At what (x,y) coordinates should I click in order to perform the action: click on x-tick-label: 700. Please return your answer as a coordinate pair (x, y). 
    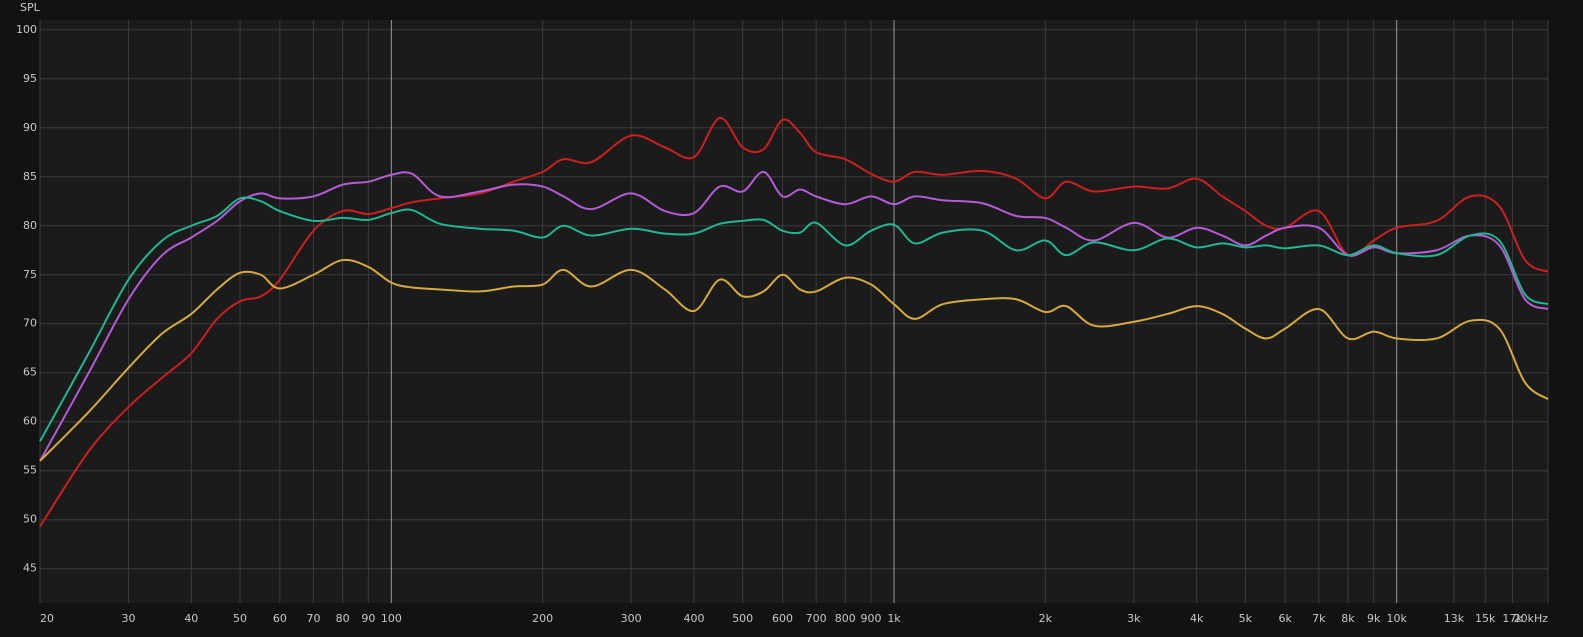
    Looking at the image, I should click on (816, 618).